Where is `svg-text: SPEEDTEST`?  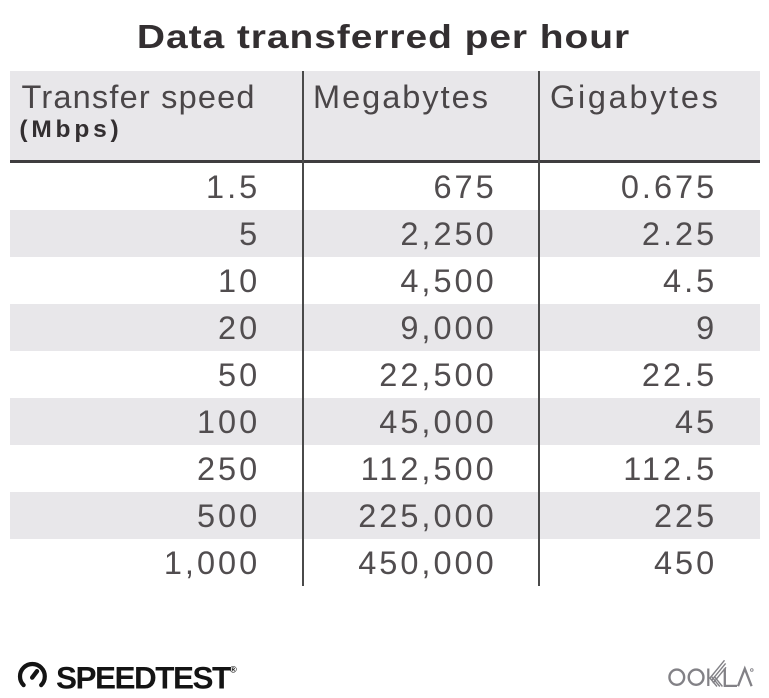 svg-text: SPEEDTEST is located at coordinates (143, 677).